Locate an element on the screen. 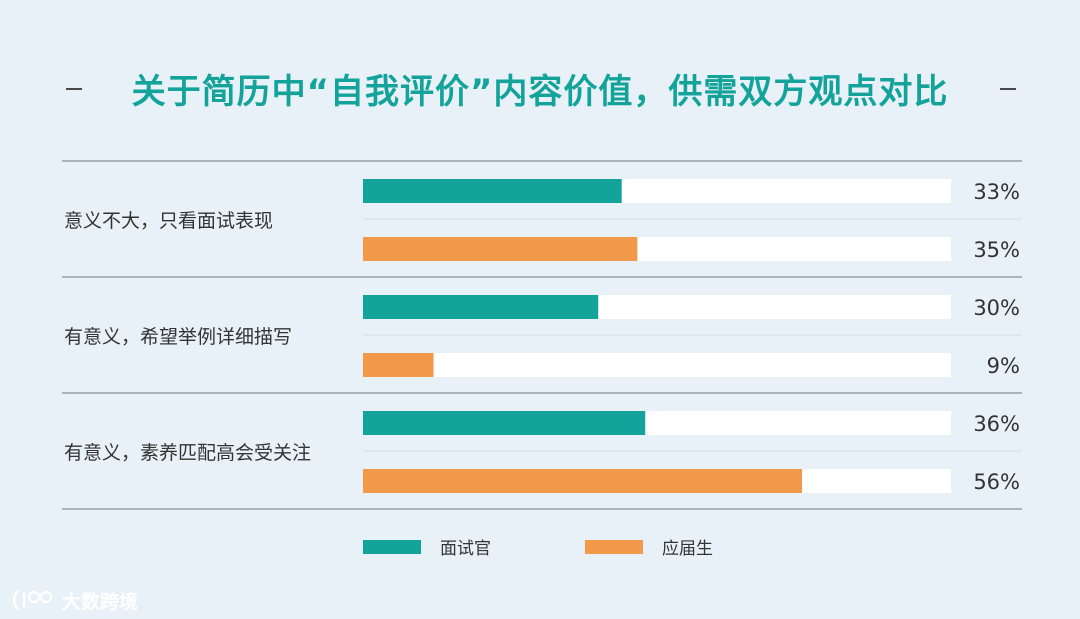 The height and width of the screenshot is (619, 1080). category-label: 意义不大，只看面试表现 is located at coordinates (168, 221).